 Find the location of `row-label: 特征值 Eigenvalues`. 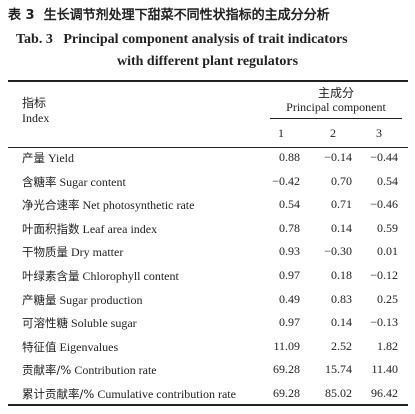

row-label: 特征值 Eigenvalues is located at coordinates (70, 347).